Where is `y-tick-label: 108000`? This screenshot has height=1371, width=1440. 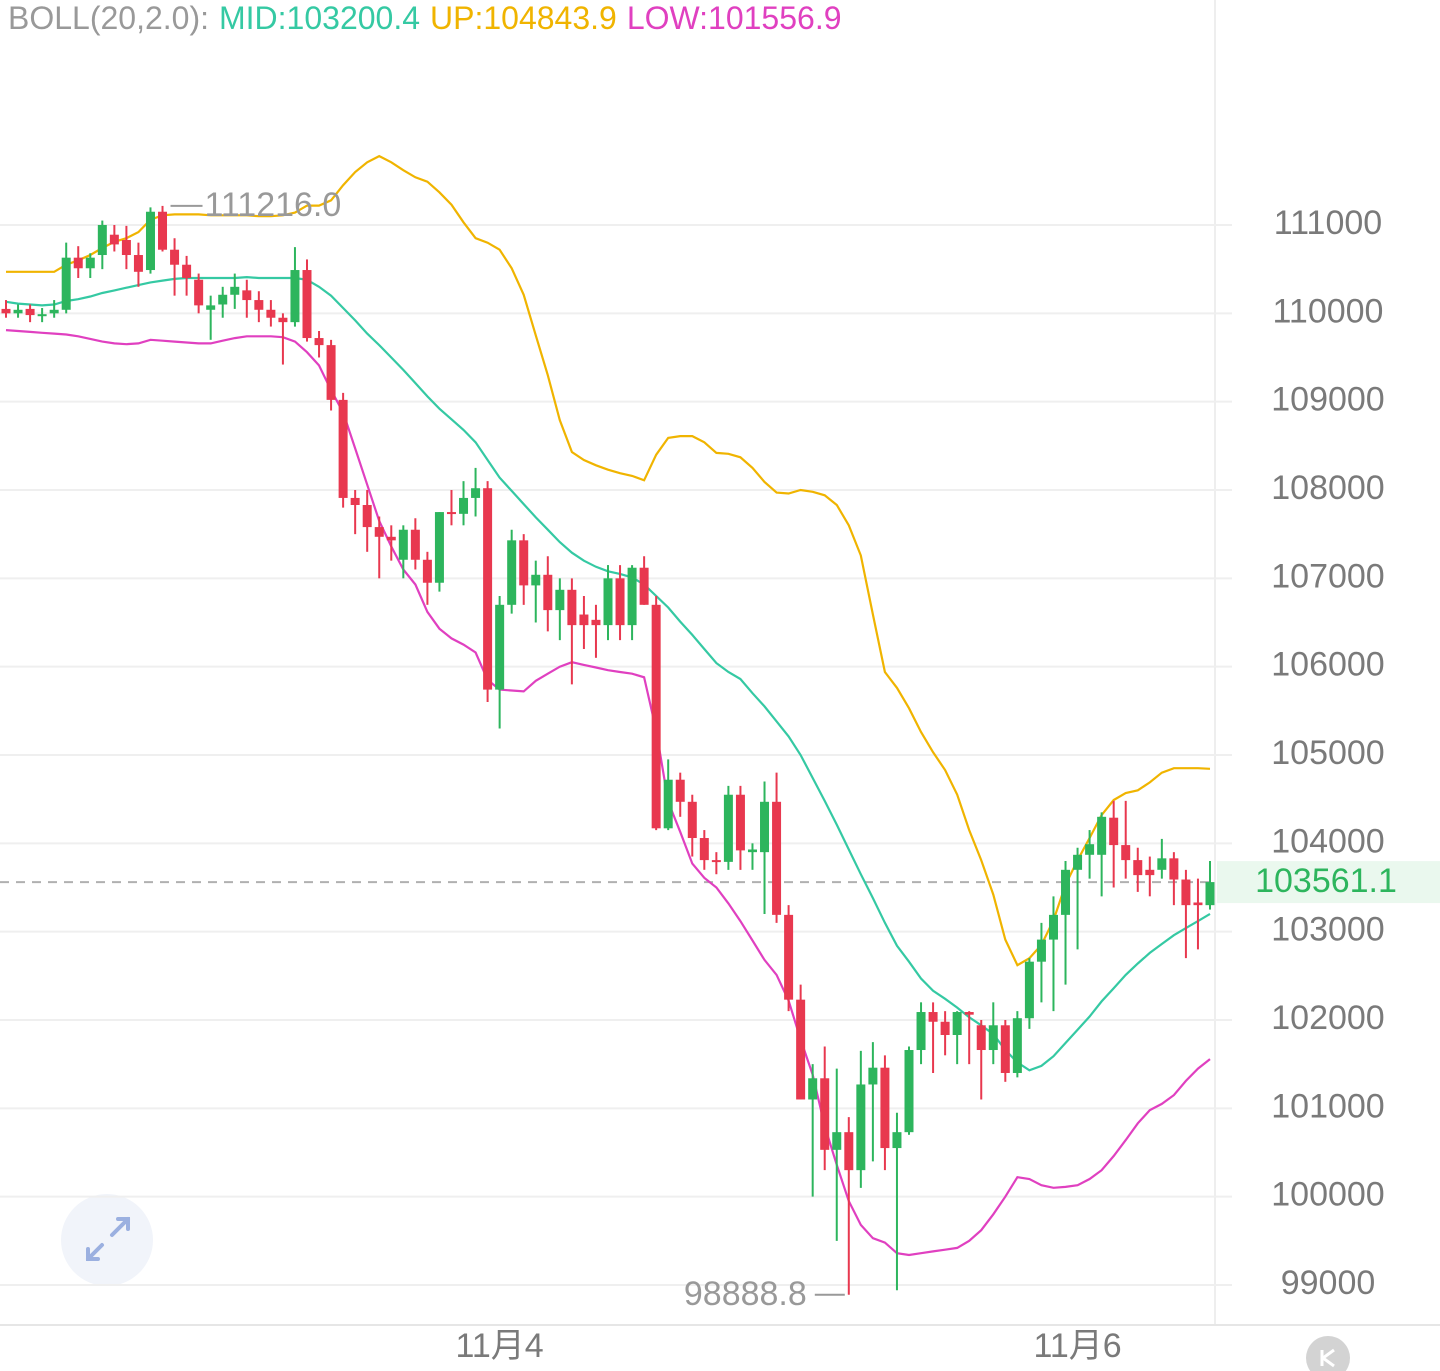
y-tick-label: 108000 is located at coordinates (1327, 488).